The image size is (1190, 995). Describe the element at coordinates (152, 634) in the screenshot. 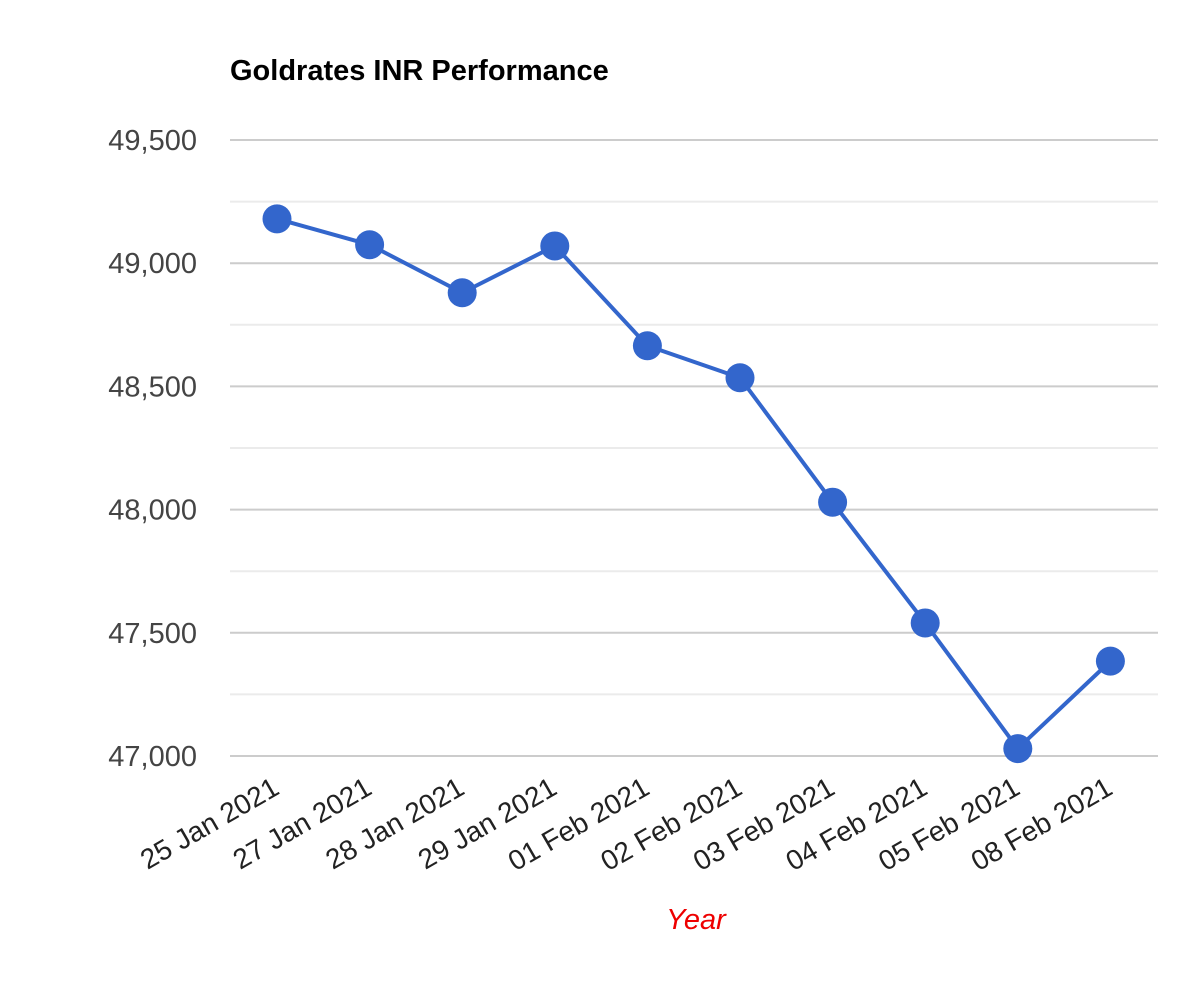

I see `y-tick-label: 47,500` at that location.